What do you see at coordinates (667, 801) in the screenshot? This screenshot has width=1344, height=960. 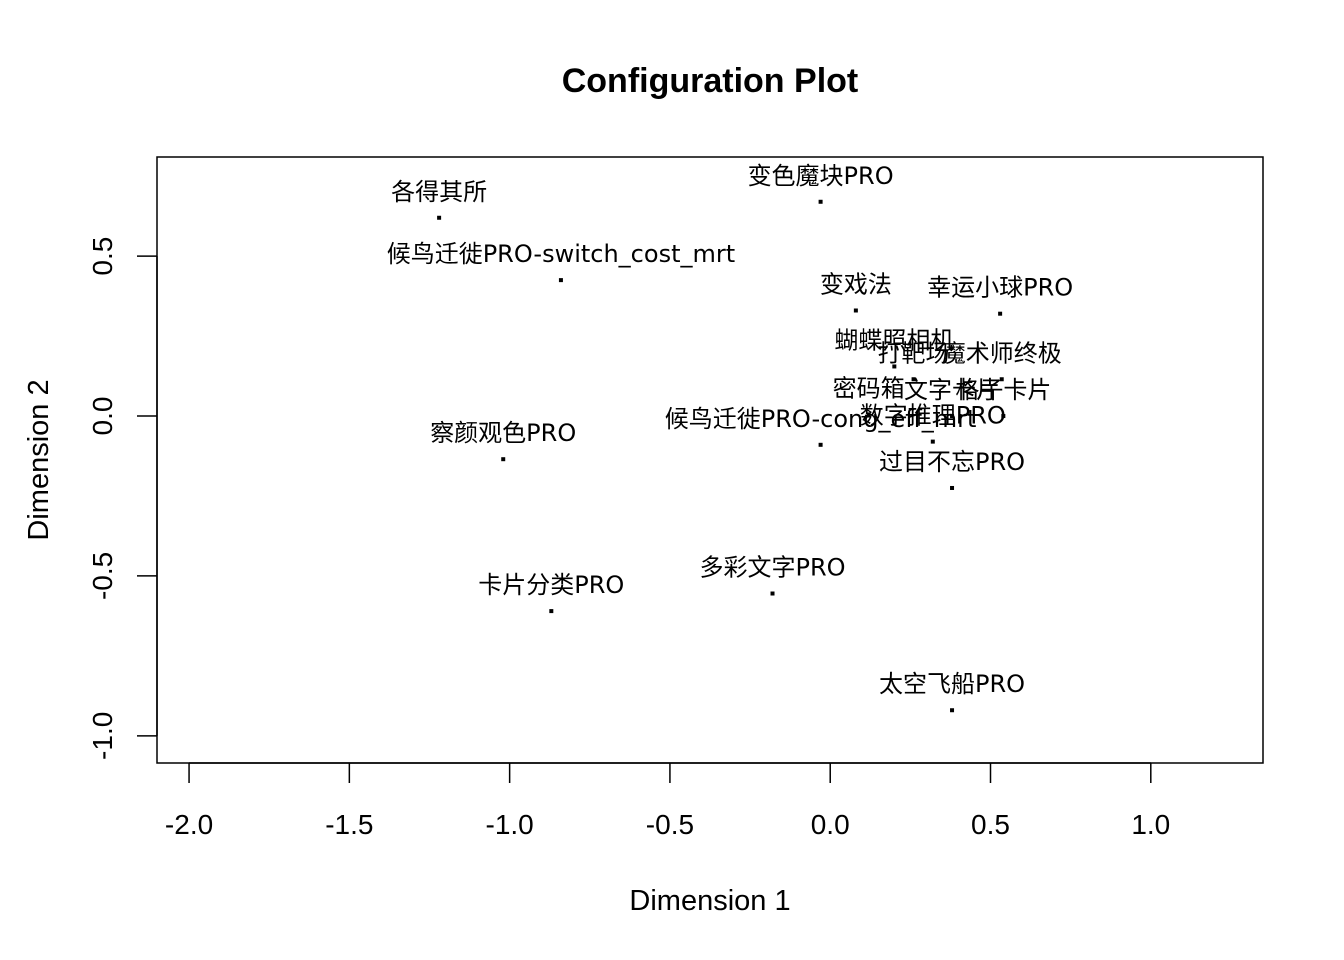 I see `x-axis: -2.0 -1.5 -1.0 -0.5 0.0 0.5 1.0` at bounding box center [667, 801].